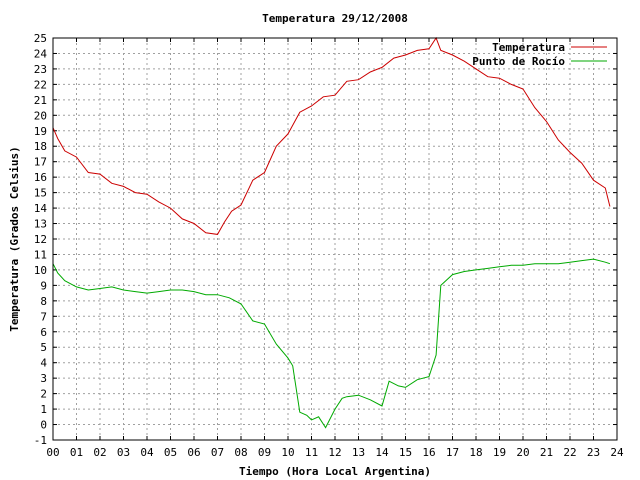 This screenshot has width=640, height=480. Describe the element at coordinates (43, 363) in the screenshot. I see `y-tick-label: 4` at that location.